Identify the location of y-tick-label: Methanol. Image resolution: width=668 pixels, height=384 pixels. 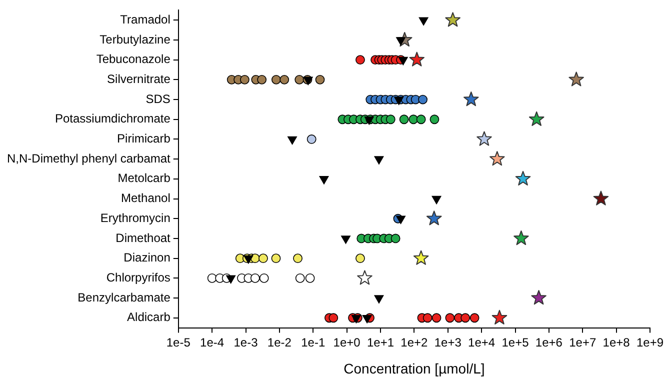
(145, 198).